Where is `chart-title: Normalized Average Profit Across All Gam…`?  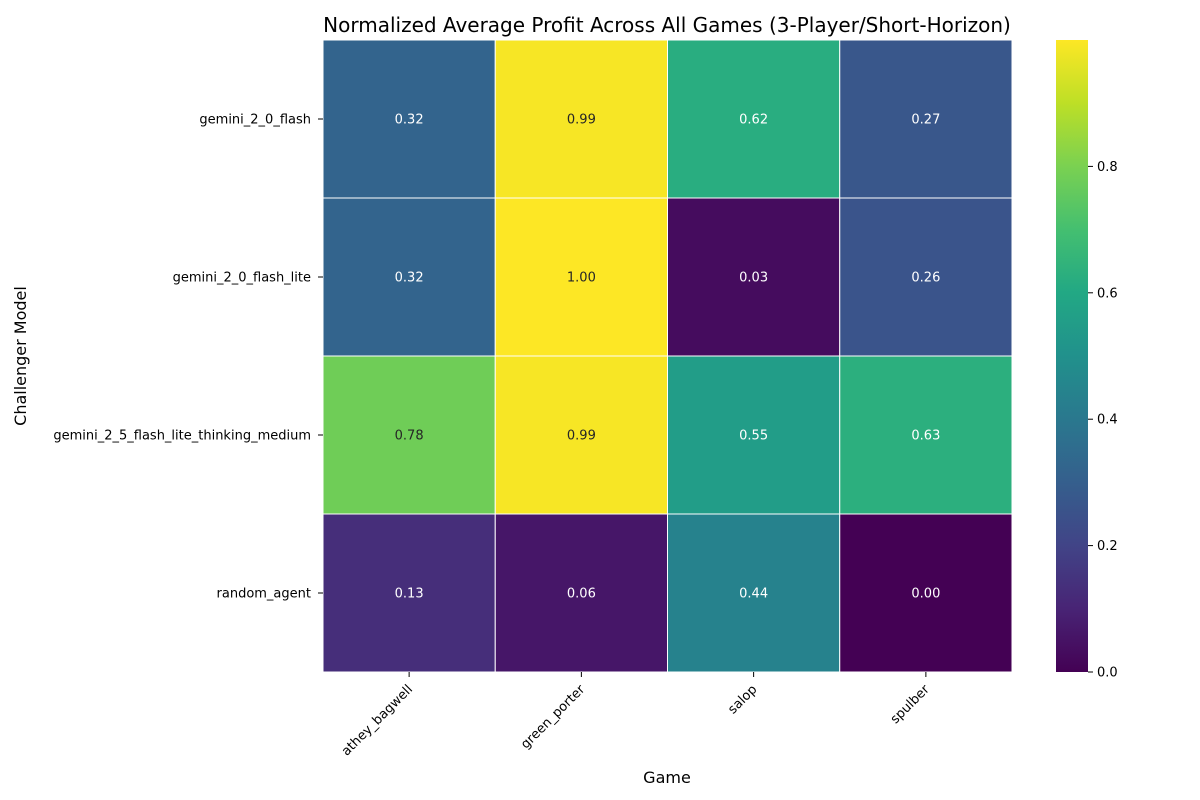 chart-title: Normalized Average Profit Across All Gam… is located at coordinates (667, 25).